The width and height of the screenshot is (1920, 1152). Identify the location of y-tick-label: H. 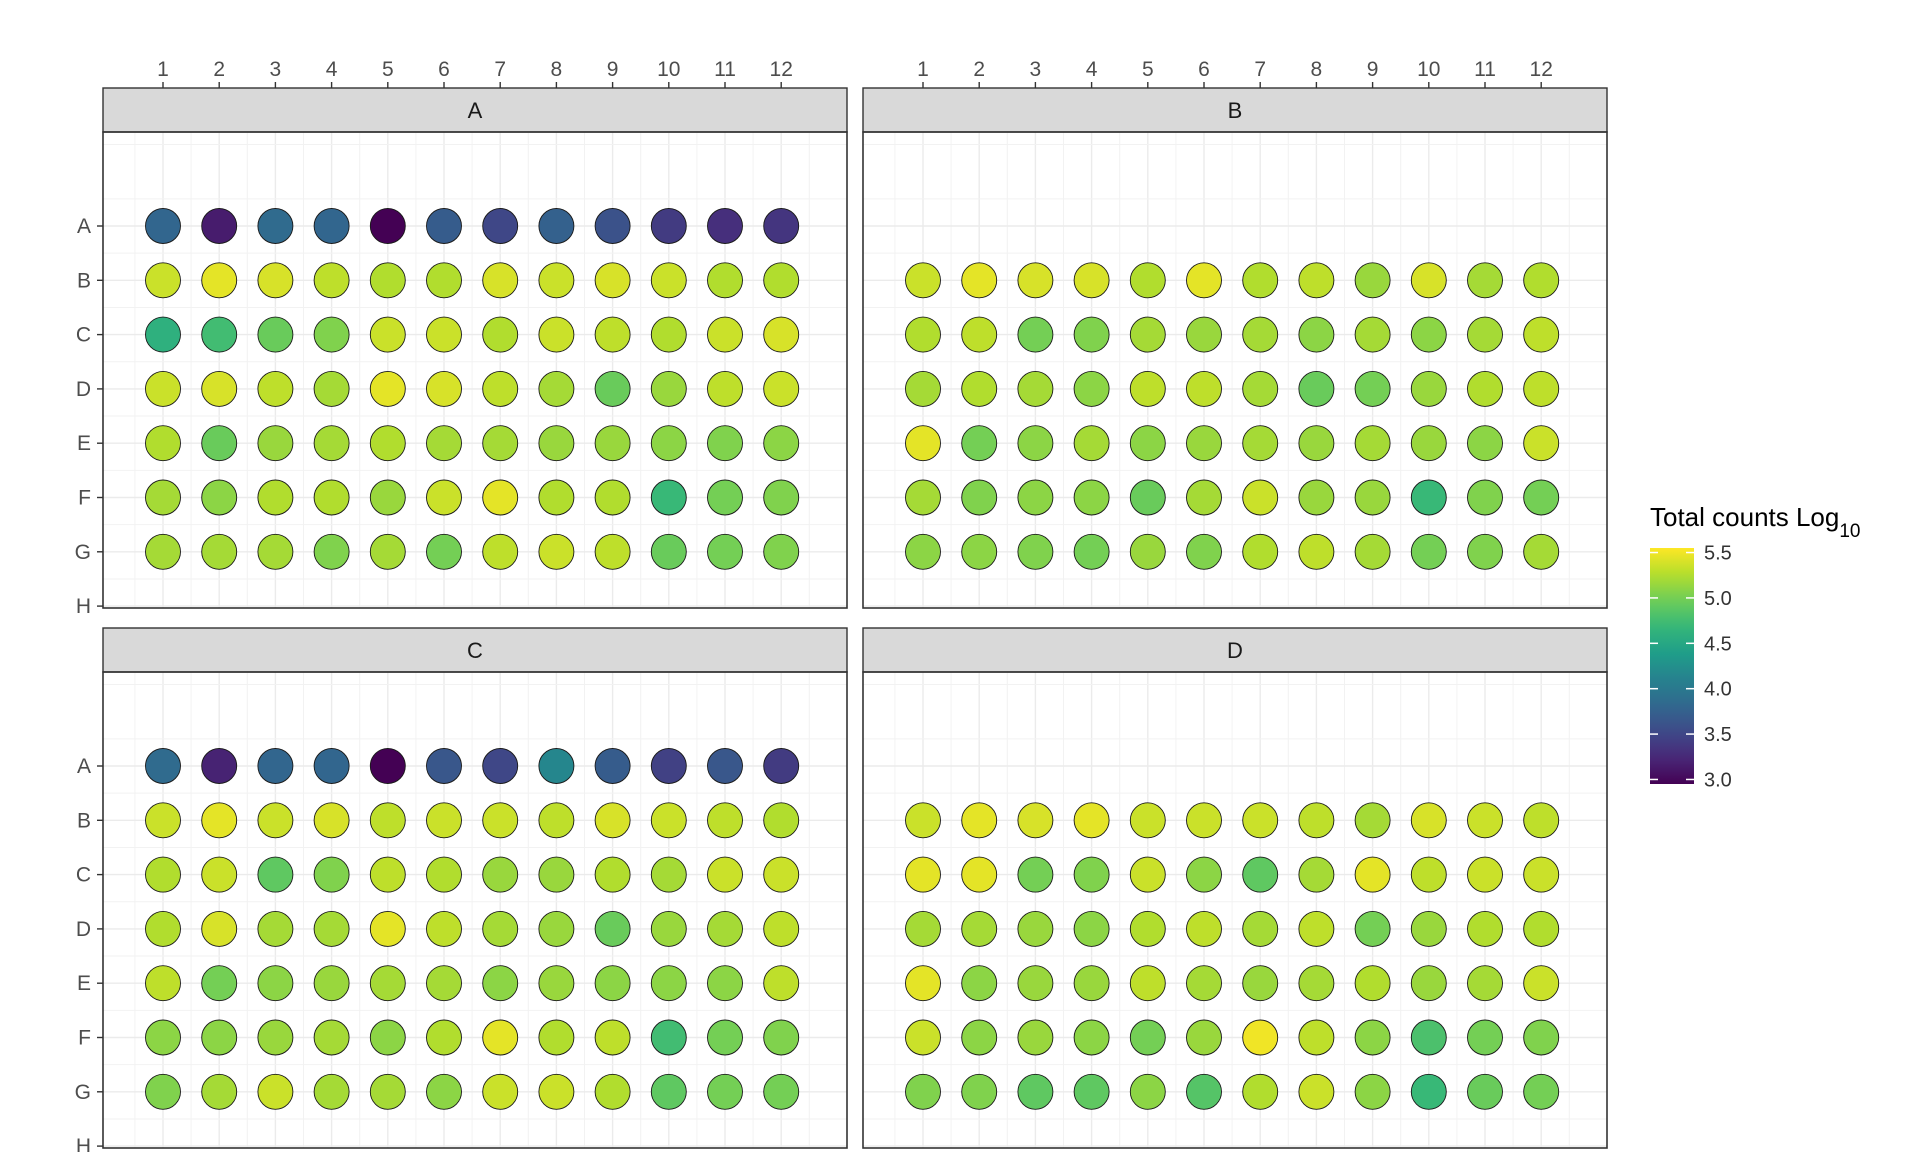
(83, 1143).